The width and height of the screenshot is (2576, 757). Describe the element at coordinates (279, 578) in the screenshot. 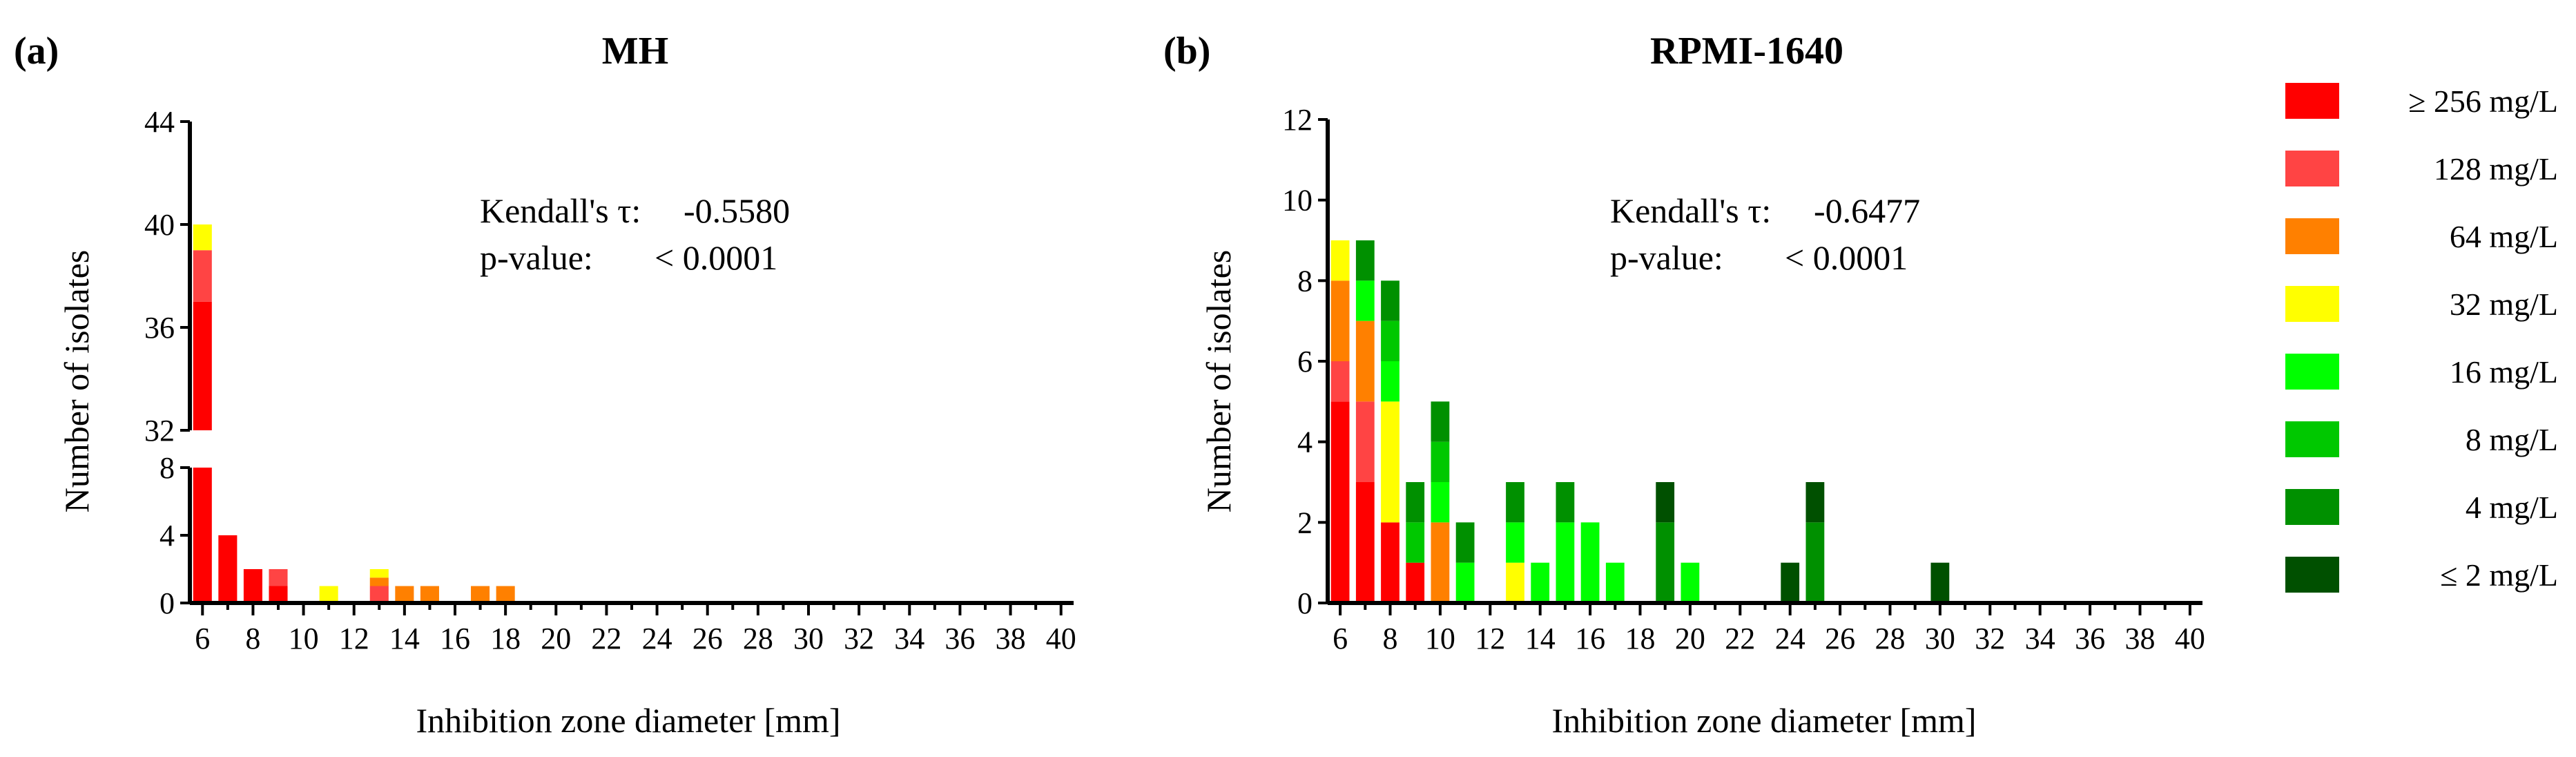

I see `panel-a-bar-x9-s1` at that location.